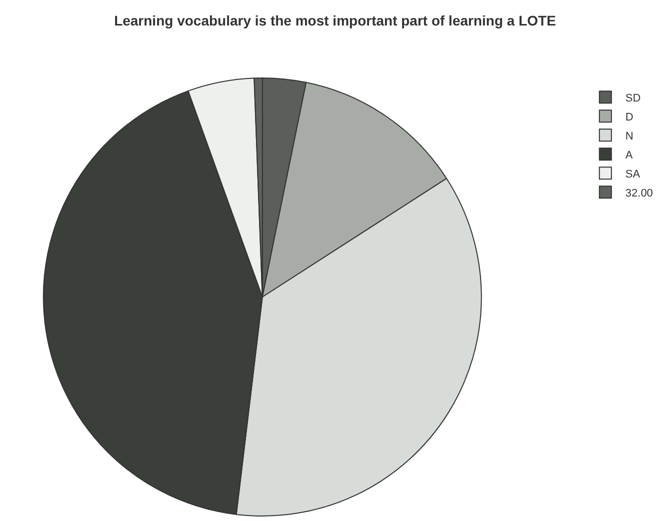 The image size is (670, 521). Describe the element at coordinates (639, 193) in the screenshot. I see `legend-label: 32.00` at that location.